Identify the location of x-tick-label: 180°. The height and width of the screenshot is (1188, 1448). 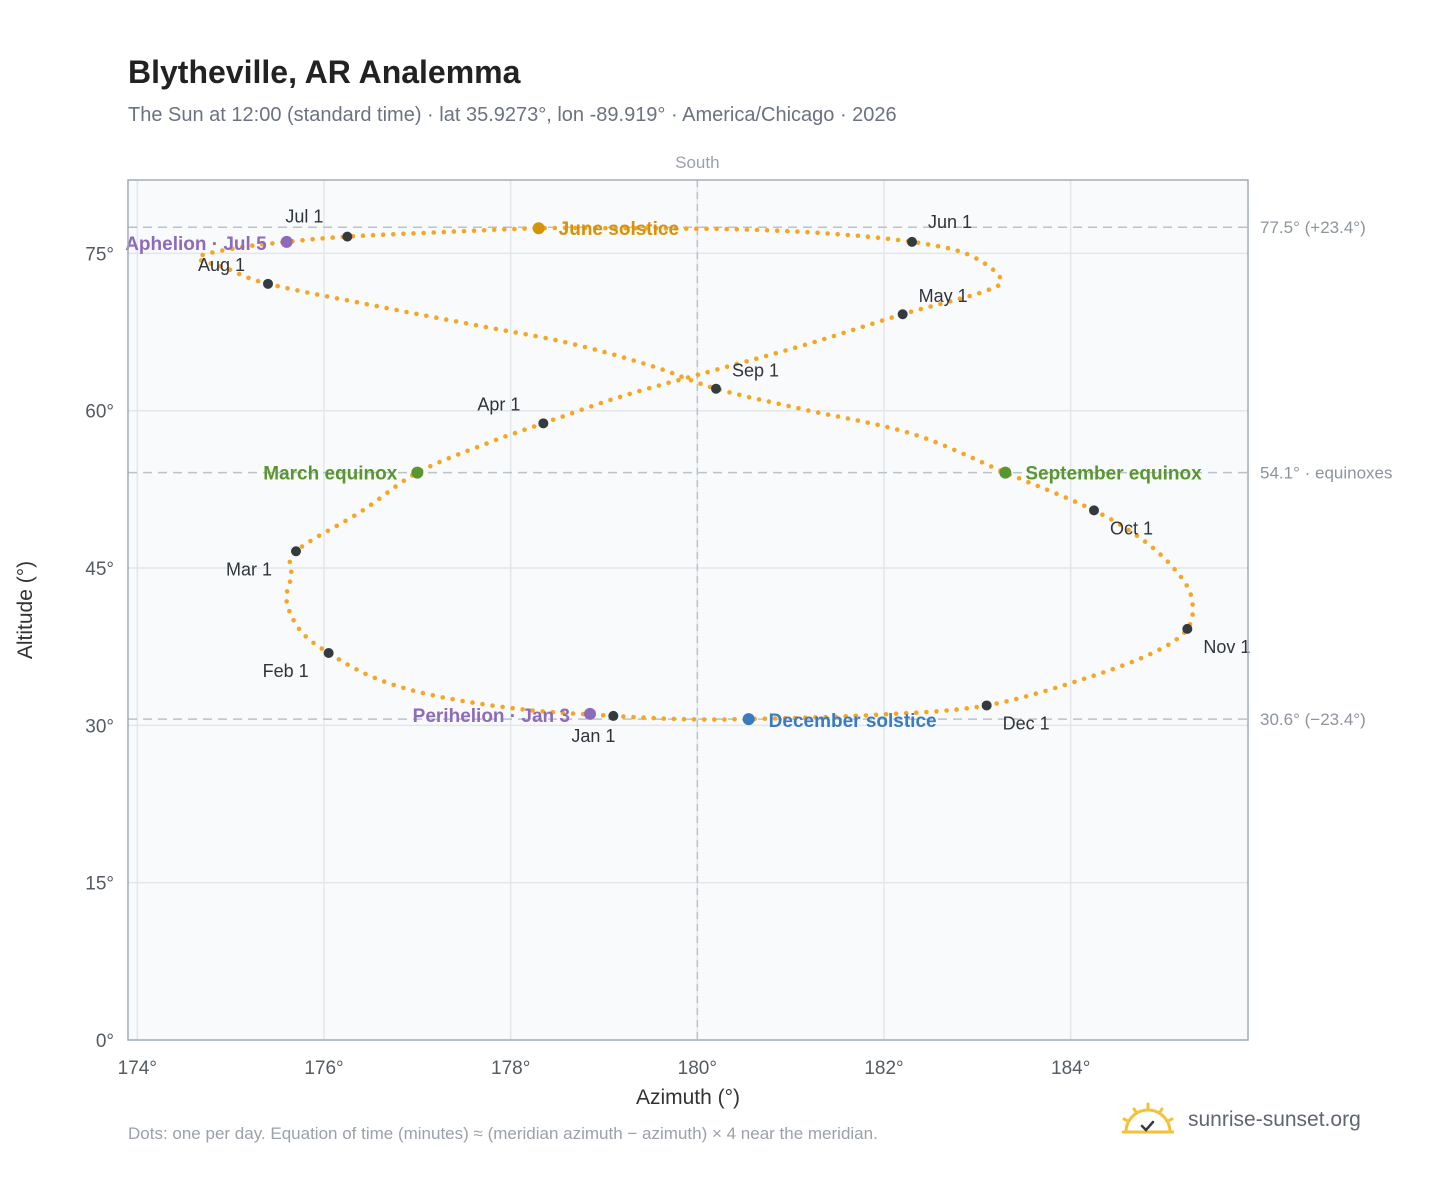
(697, 1068).